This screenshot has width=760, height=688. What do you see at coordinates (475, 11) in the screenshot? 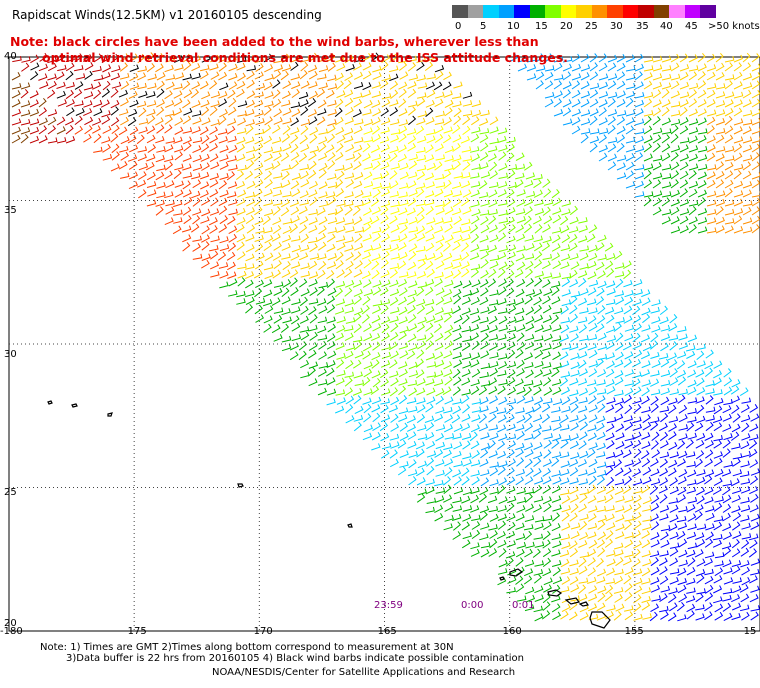
I see `colorbar-swatch` at bounding box center [475, 11].